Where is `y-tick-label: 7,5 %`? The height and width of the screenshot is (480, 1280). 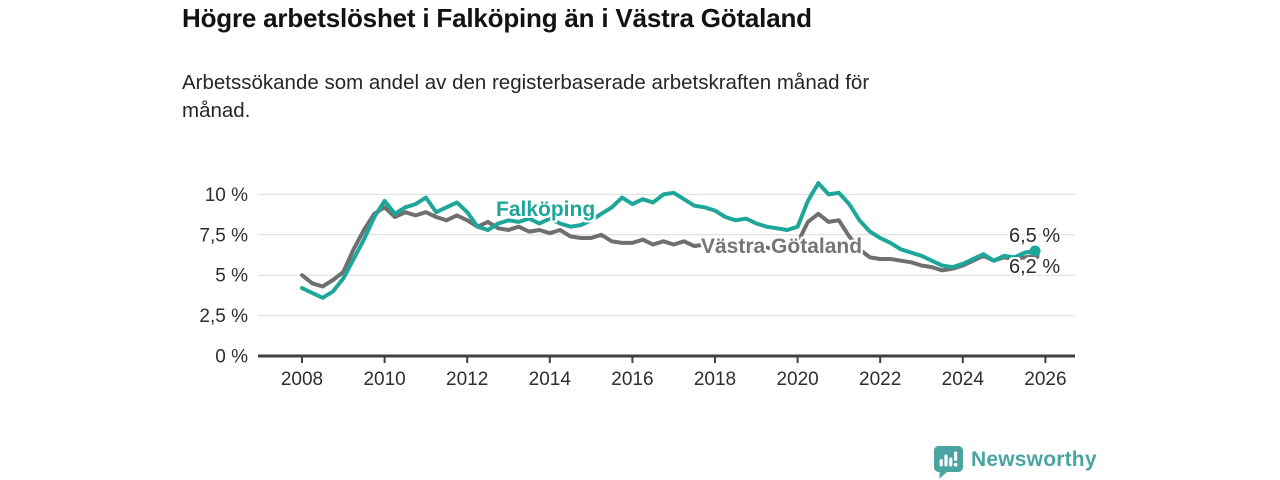 y-tick-label: 7,5 % is located at coordinates (223, 235).